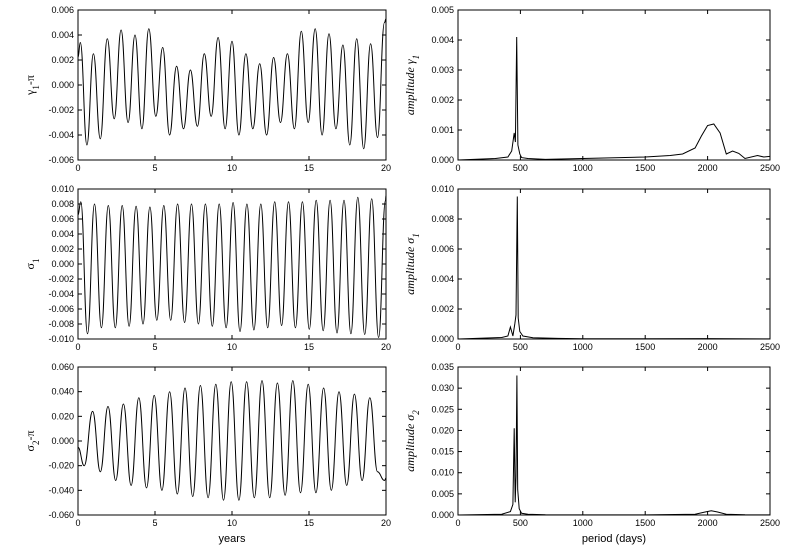  What do you see at coordinates (442, 388) in the screenshot?
I see `y-tick-label: 0.030` at bounding box center [442, 388].